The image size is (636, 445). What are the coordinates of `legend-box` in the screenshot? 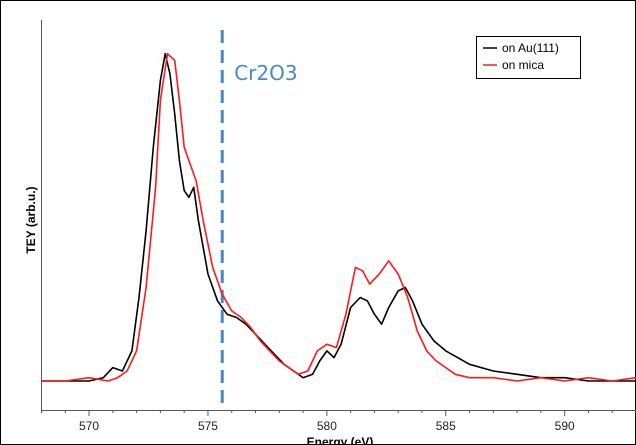 It's located at (528, 57).